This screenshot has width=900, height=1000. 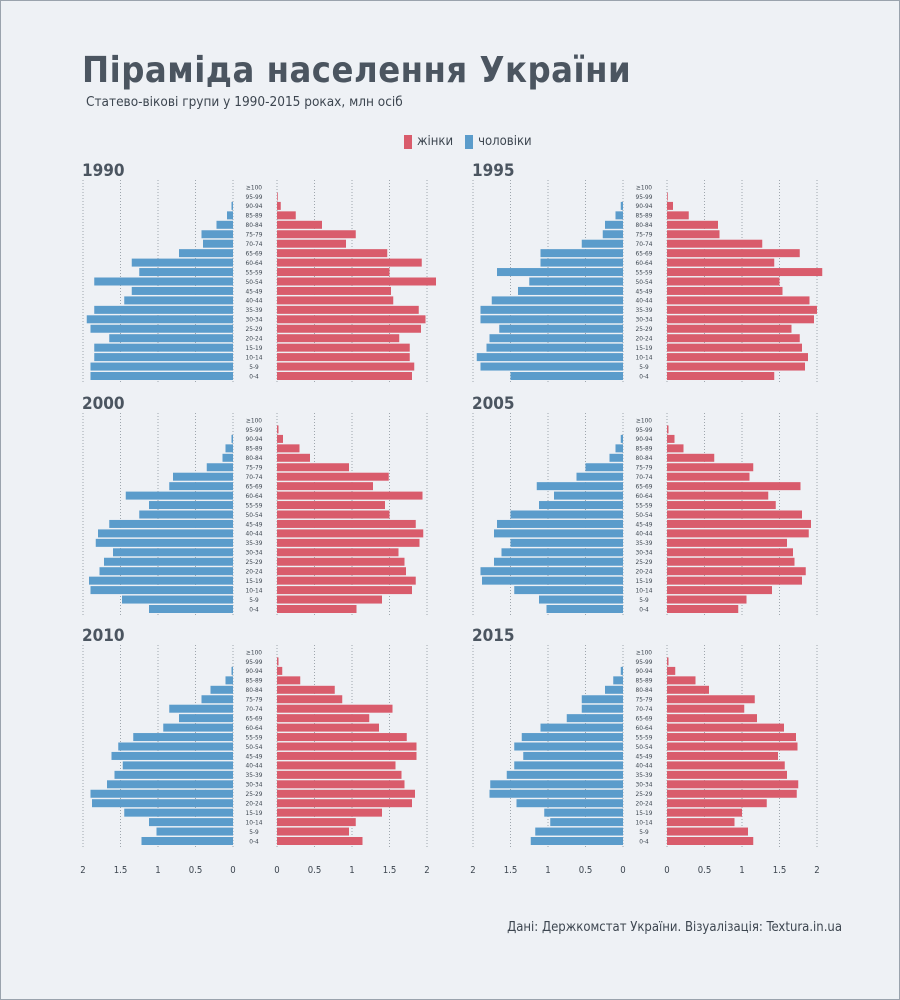 I want to click on age-label: ≥100, so click(x=254, y=652).